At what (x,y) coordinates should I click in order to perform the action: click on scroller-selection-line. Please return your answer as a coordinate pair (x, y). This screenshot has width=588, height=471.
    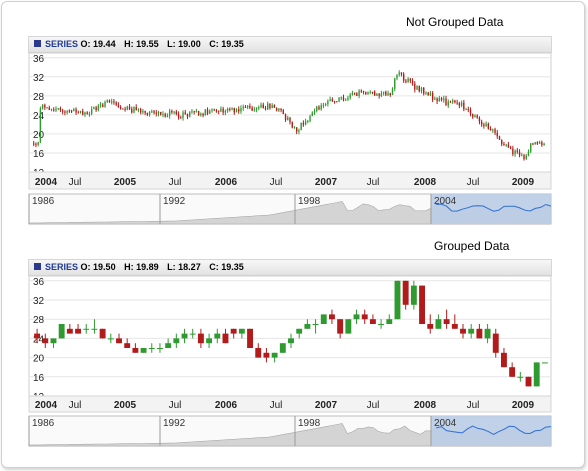
    Looking at the image, I should click on (494, 207).